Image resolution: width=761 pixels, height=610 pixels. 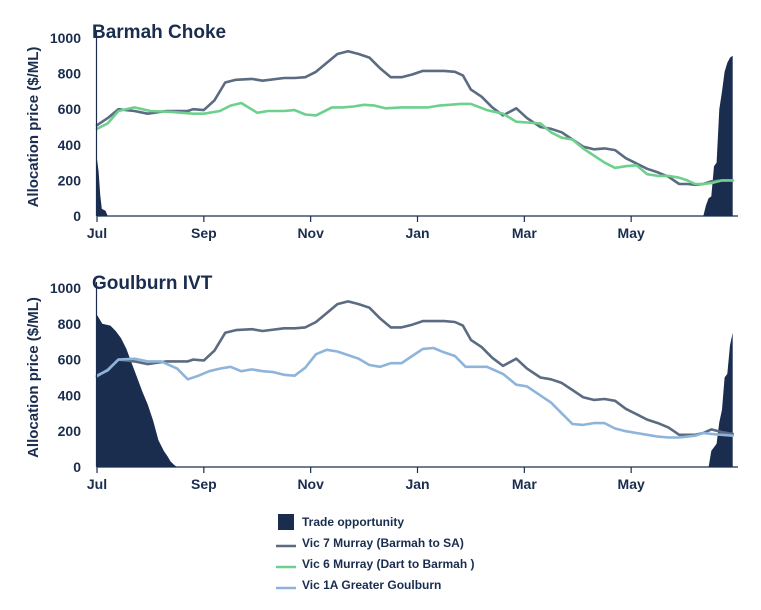 I want to click on legend-label: Vic 6 Murray (Dart to Barmah ), so click(x=388, y=564).